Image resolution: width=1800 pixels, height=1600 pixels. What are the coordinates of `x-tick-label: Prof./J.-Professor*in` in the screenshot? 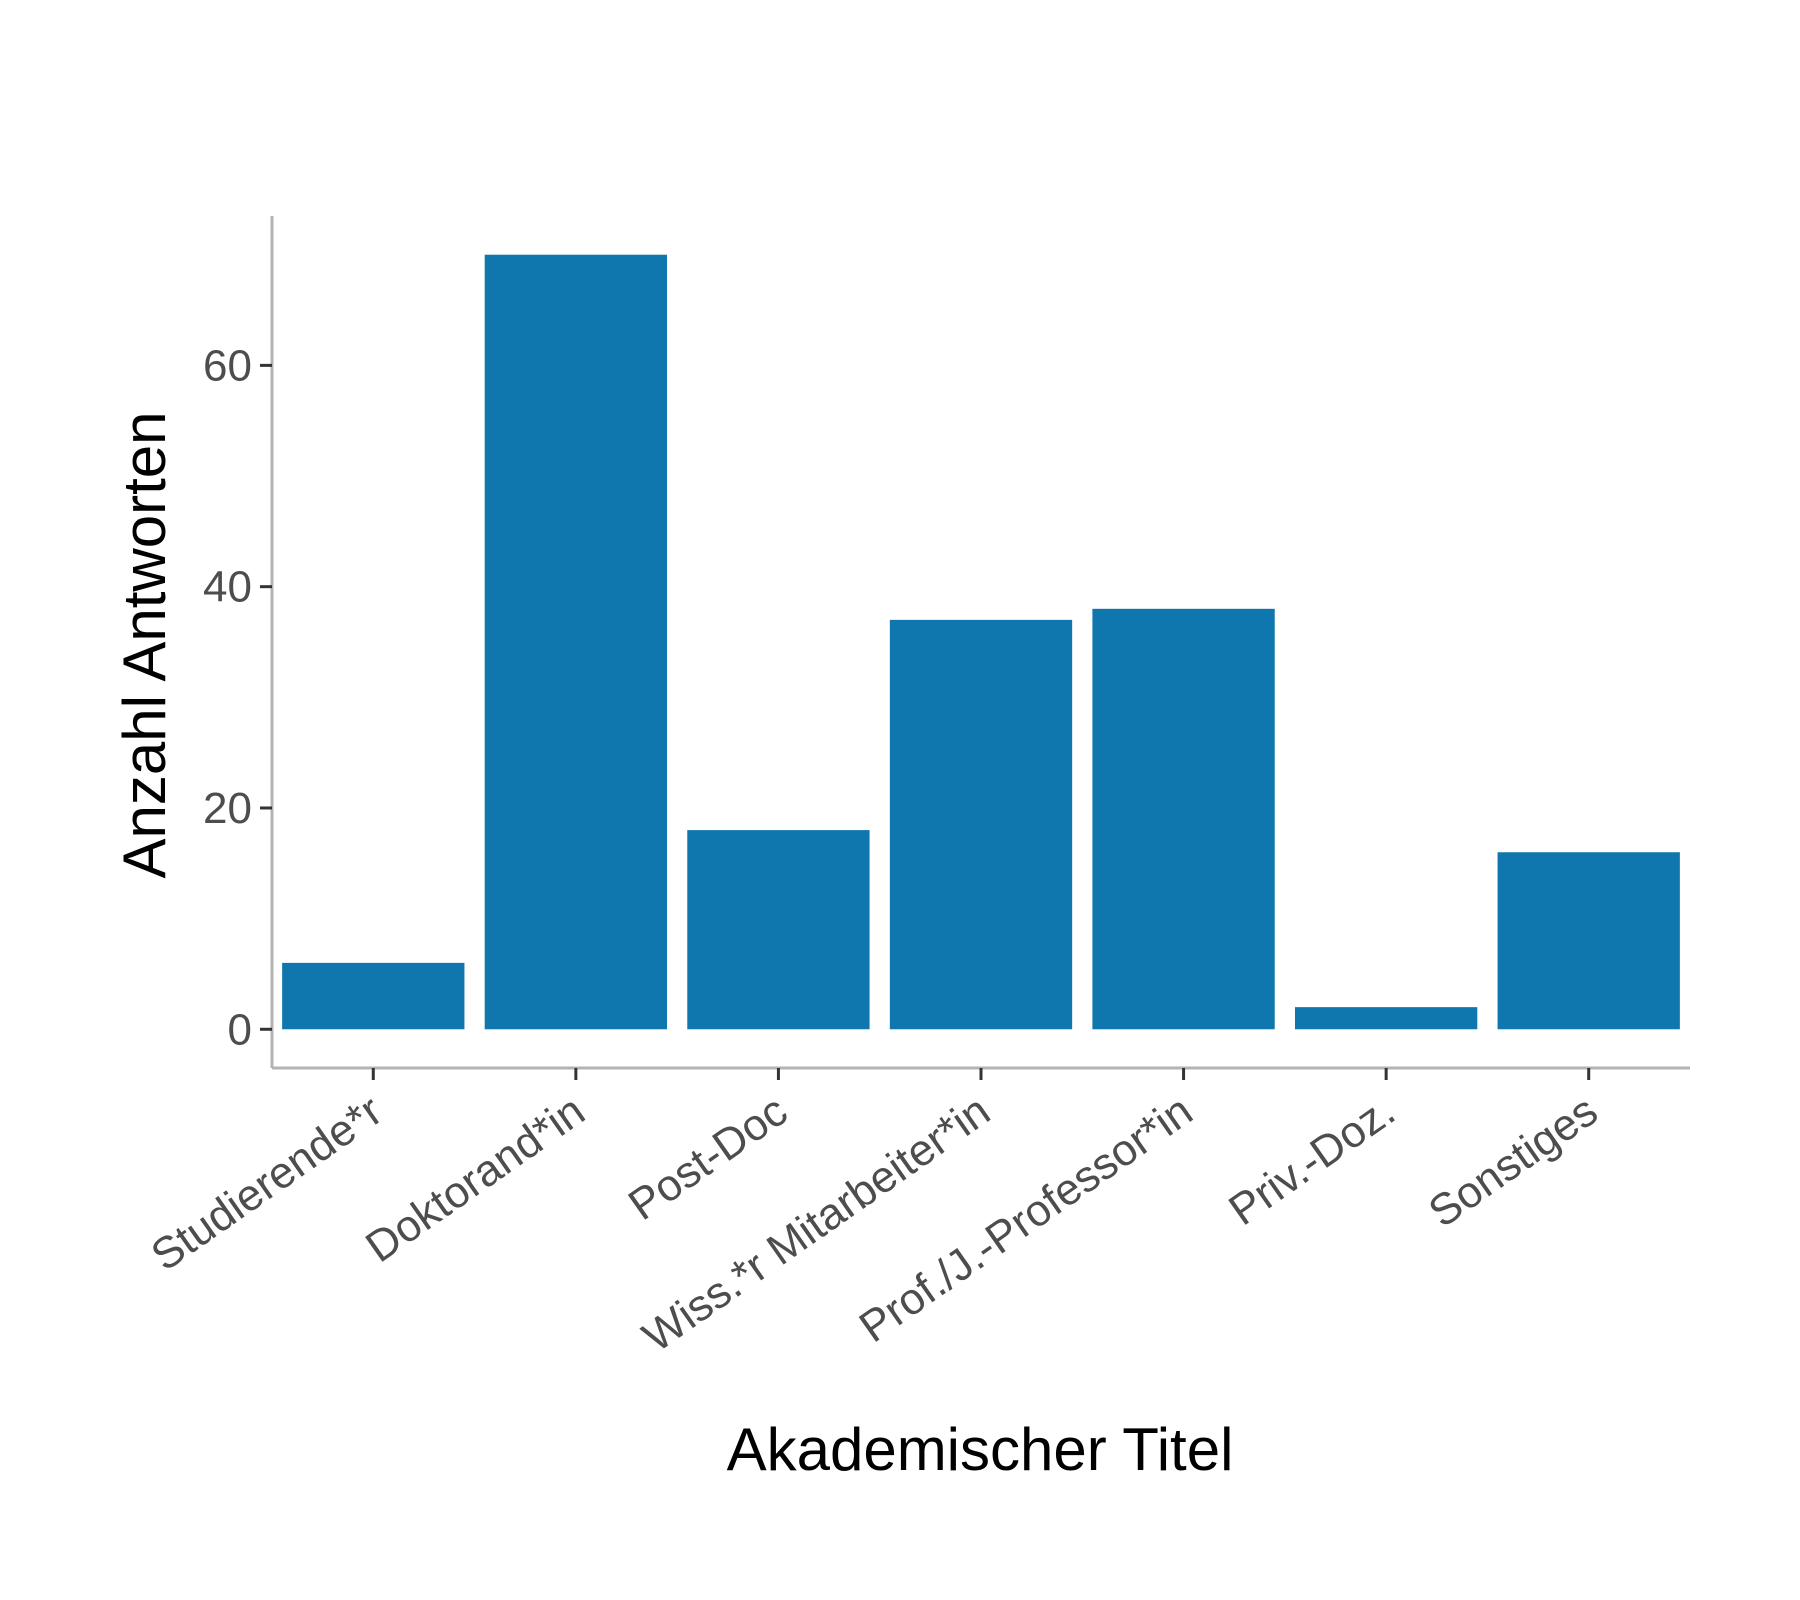 It's located at (1026, 1219).